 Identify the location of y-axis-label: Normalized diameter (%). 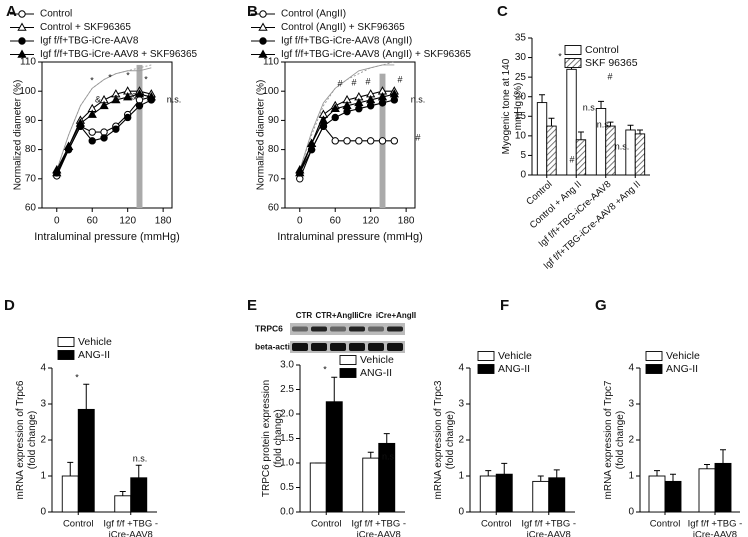
(18, 135).